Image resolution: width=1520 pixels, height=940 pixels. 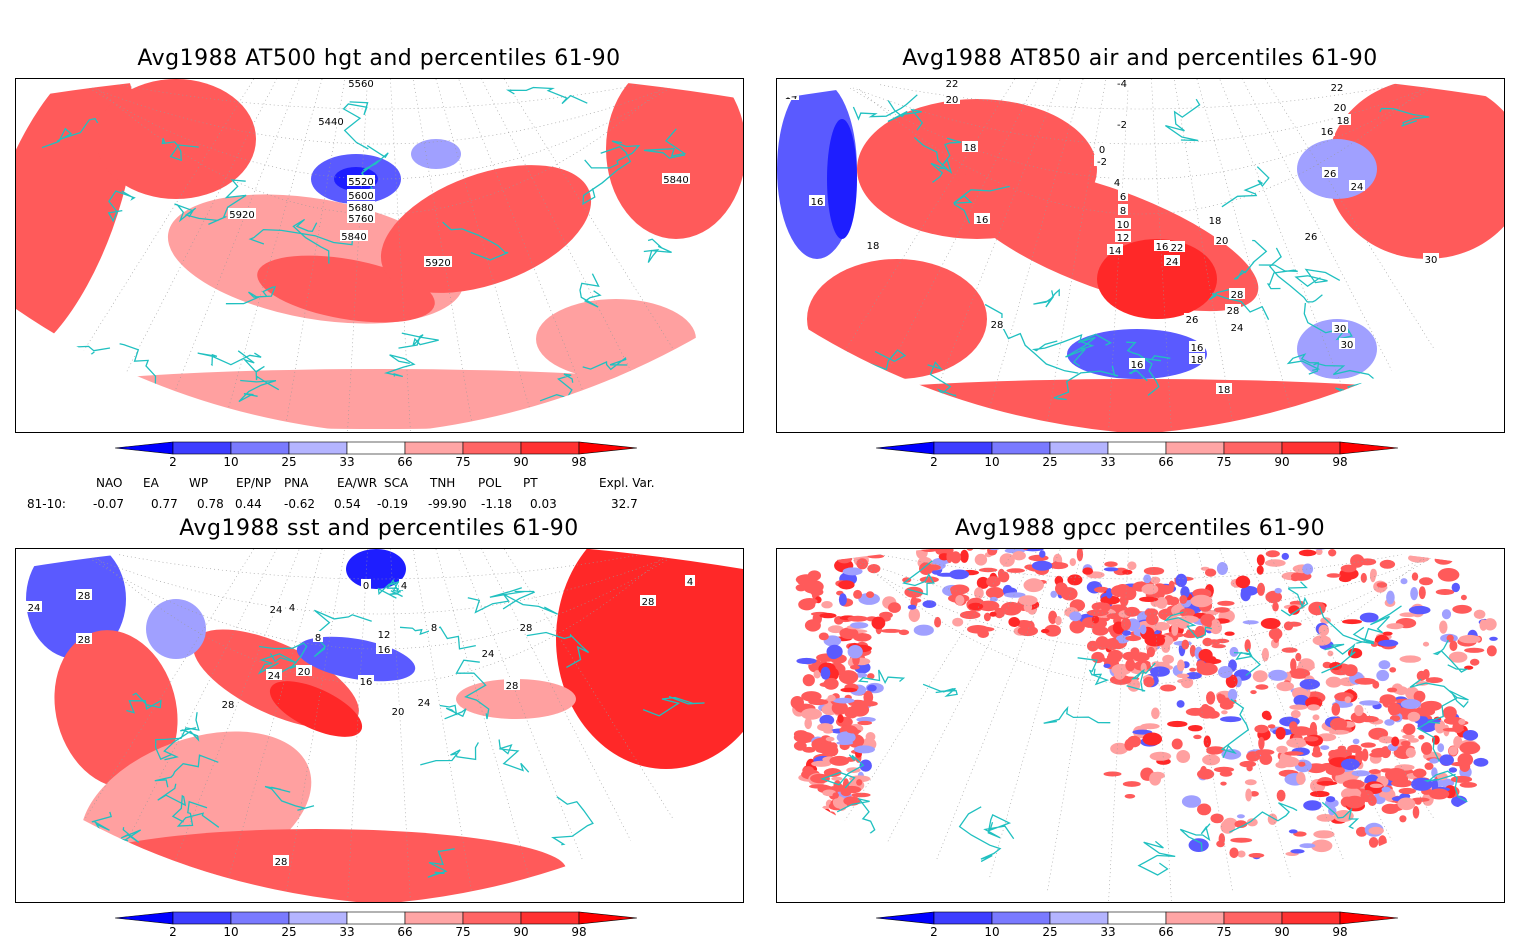 What do you see at coordinates (360, 196) in the screenshot?
I see `contour-label: 5600` at bounding box center [360, 196].